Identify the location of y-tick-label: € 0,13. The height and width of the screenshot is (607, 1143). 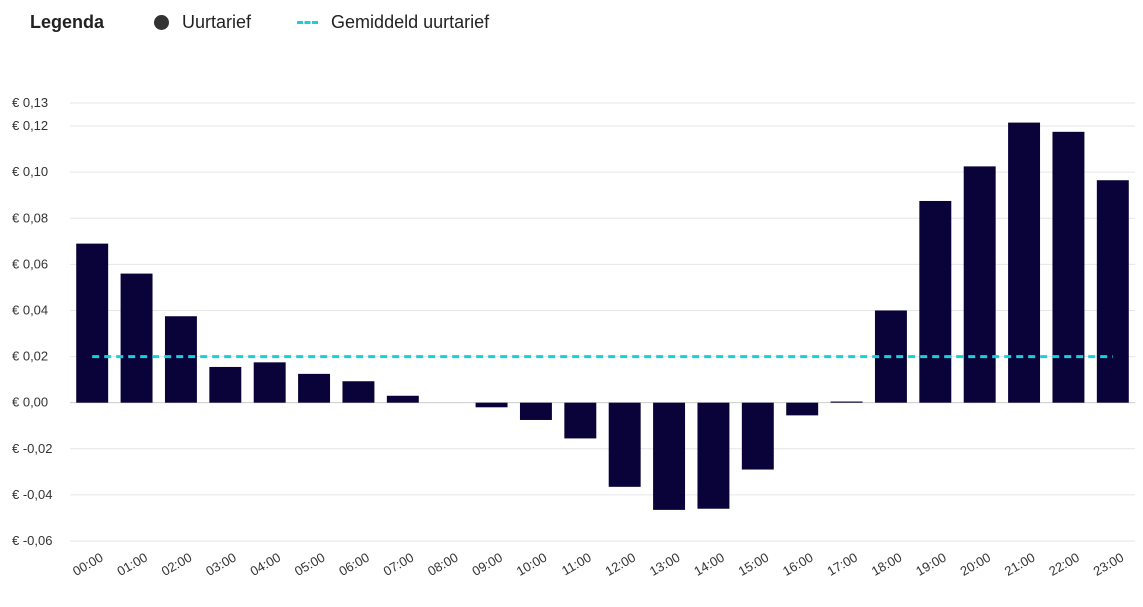
(30, 102).